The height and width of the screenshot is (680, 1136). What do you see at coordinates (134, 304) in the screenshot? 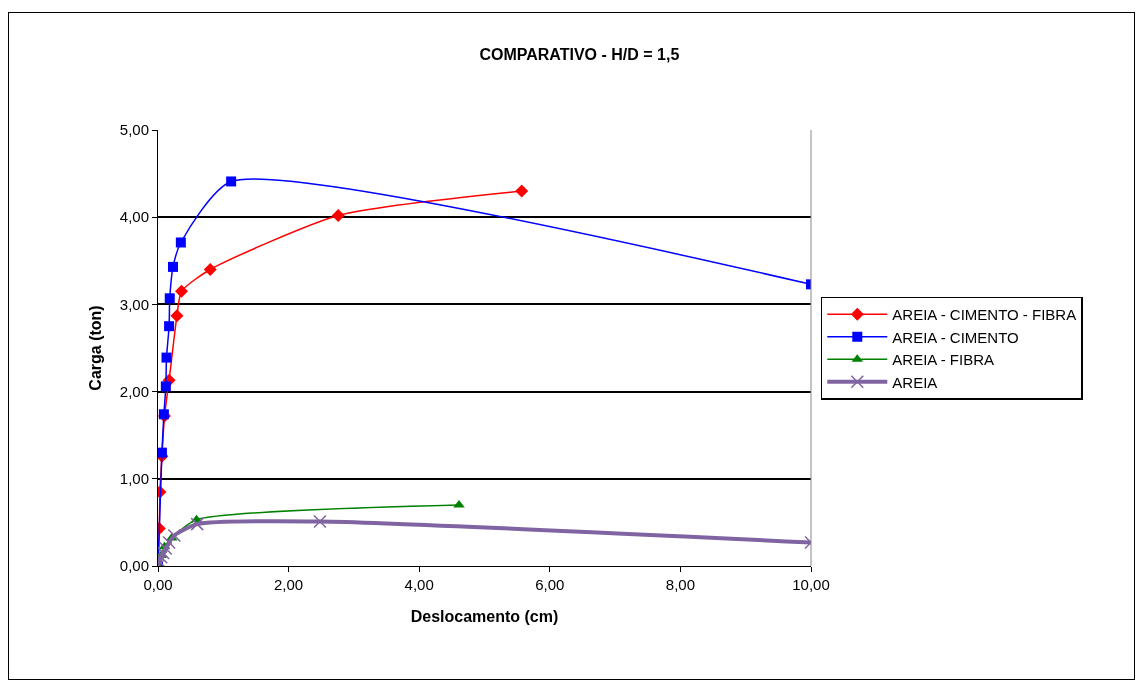
I see `y-tick-label: 3,00` at bounding box center [134, 304].